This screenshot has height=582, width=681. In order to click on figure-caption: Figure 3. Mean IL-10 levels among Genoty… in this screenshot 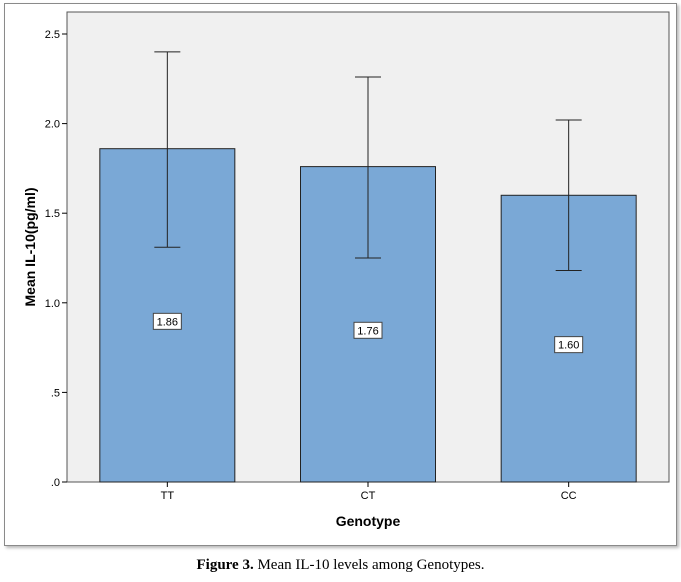, I will do `click(340, 565)`.